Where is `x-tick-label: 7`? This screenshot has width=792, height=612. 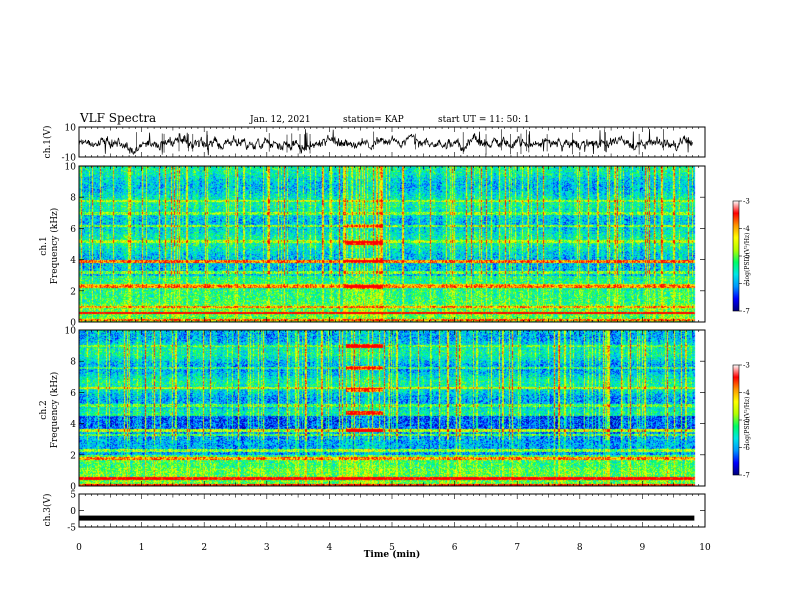 x-tick-label: 7 is located at coordinates (517, 548).